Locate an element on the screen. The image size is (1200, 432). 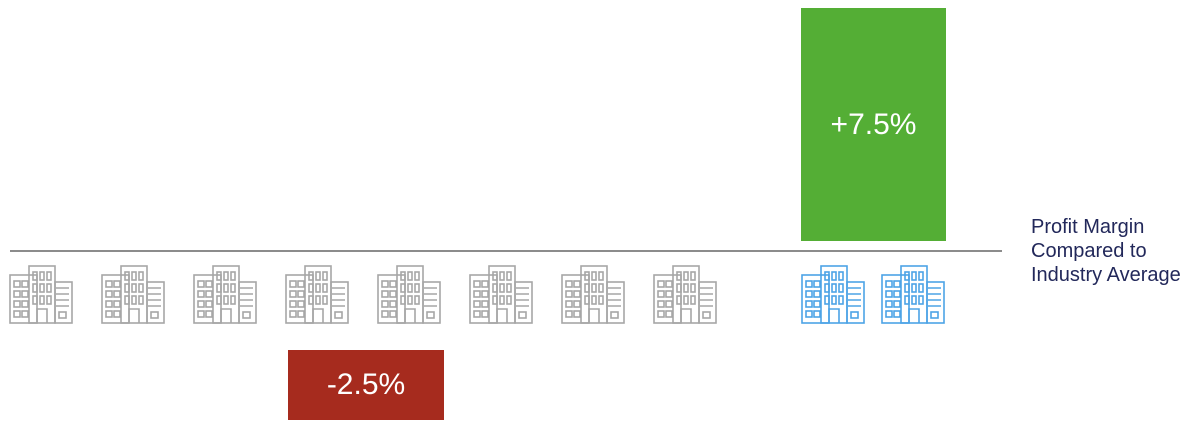
bar-positive: +7.5% is located at coordinates (873, 124).